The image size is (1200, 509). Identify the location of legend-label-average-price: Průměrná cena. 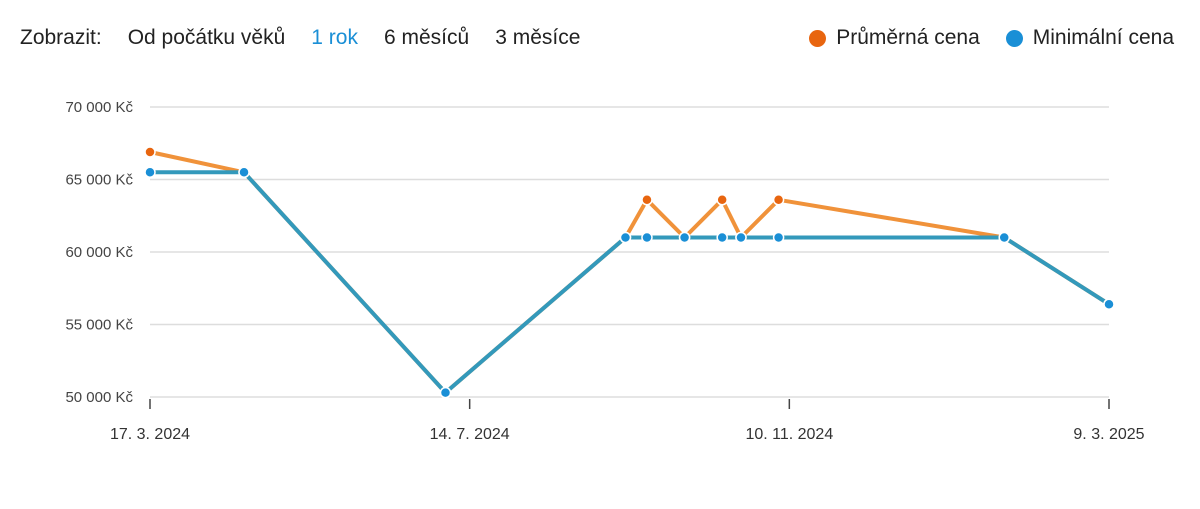
(908, 37).